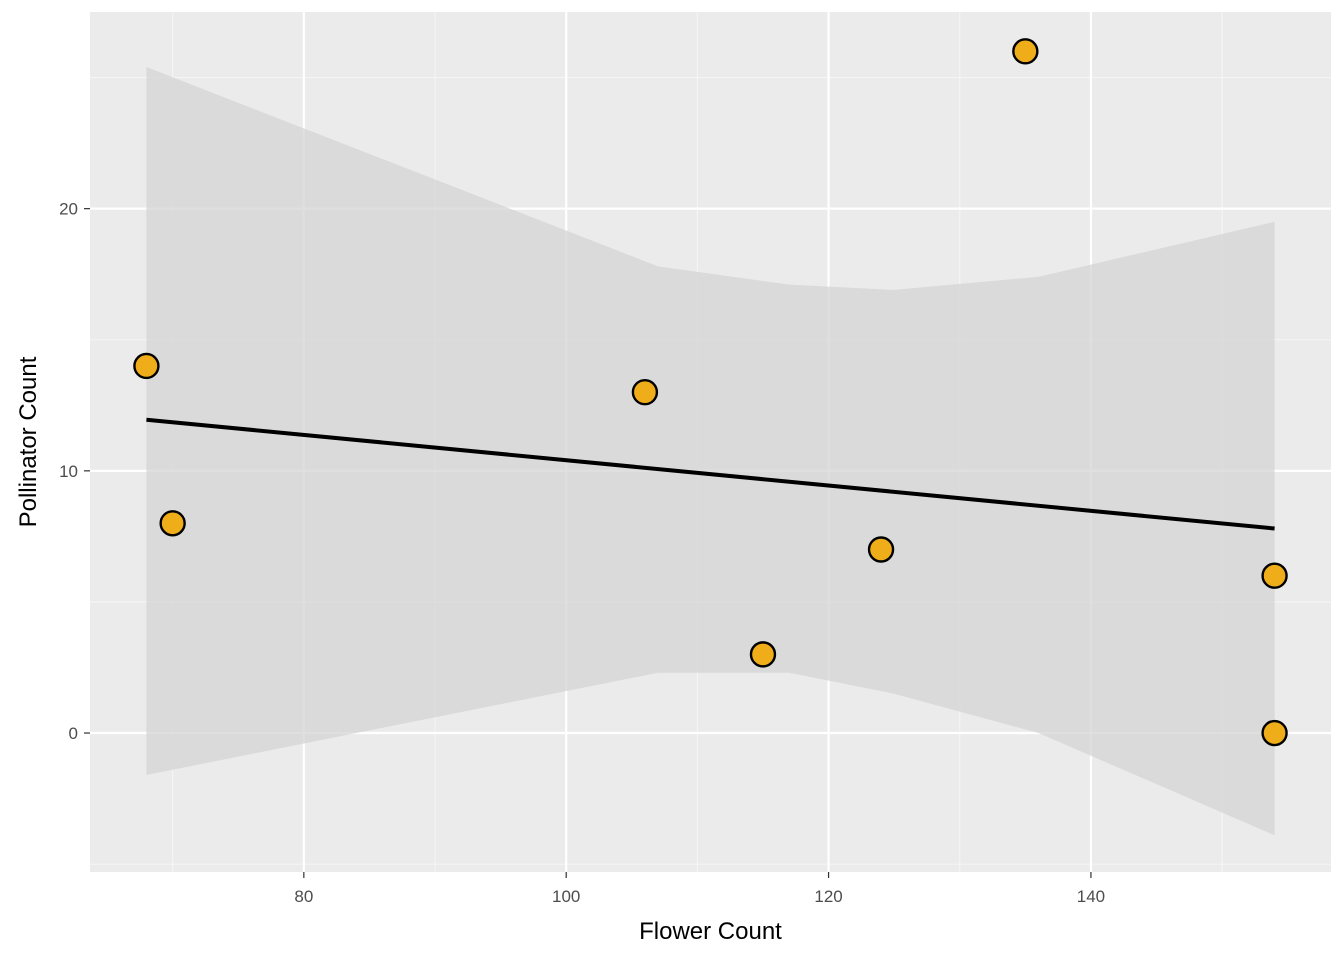 This screenshot has height=960, width=1344. What do you see at coordinates (28, 441) in the screenshot?
I see `y-axis-title: Pollinator Count` at bounding box center [28, 441].